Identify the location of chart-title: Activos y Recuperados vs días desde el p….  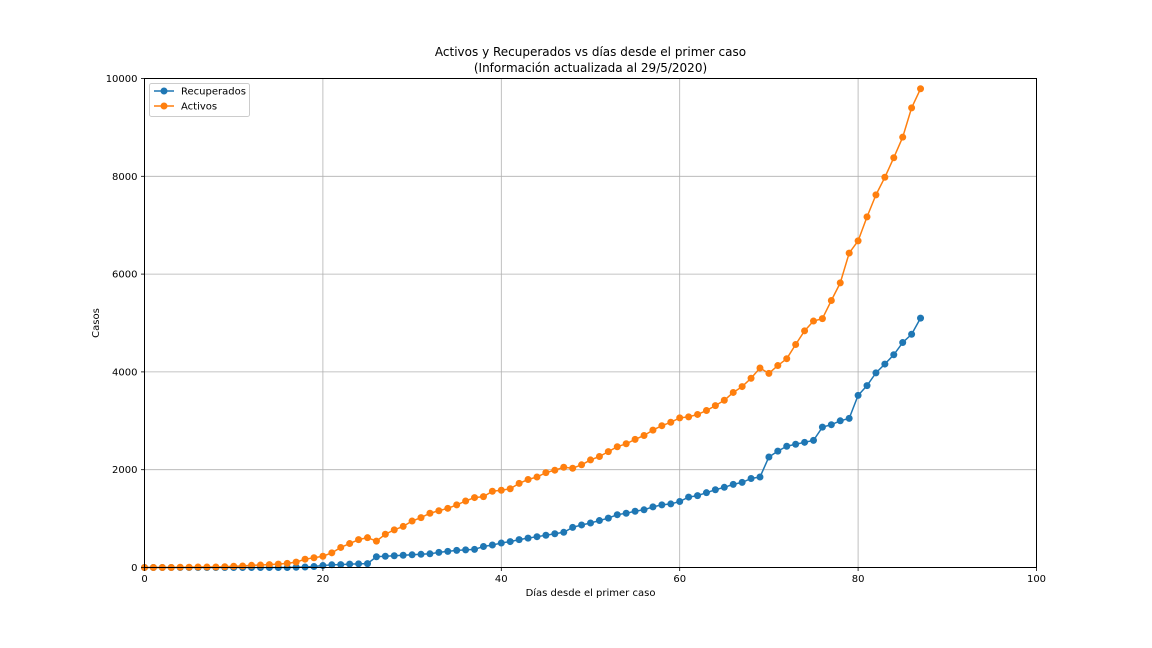
(590, 52).